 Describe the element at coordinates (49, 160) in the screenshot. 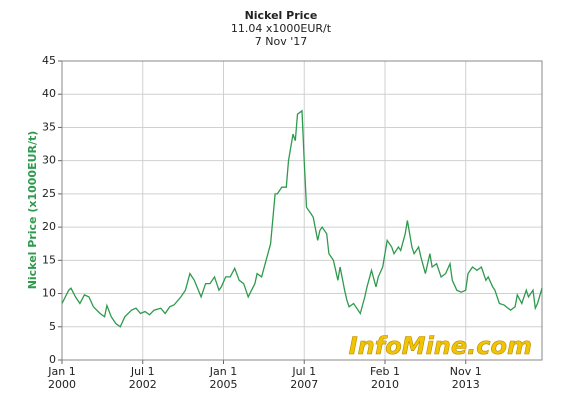

I see `y-tick-label: 30` at that location.